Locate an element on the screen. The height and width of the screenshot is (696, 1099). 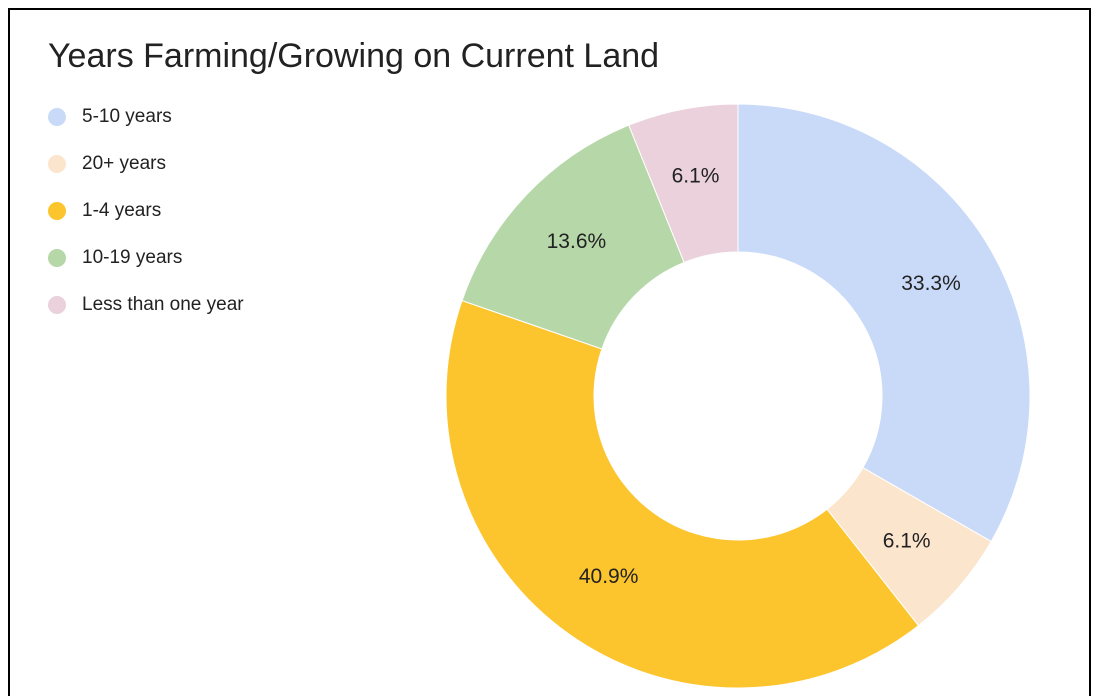
legend-label: 5-10 years is located at coordinates (127, 116).